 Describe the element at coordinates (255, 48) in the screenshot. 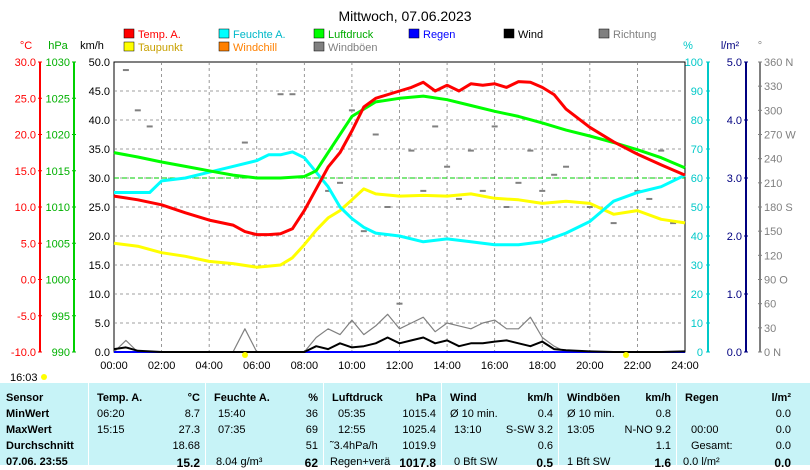

I see `legend-label: Windchill` at that location.